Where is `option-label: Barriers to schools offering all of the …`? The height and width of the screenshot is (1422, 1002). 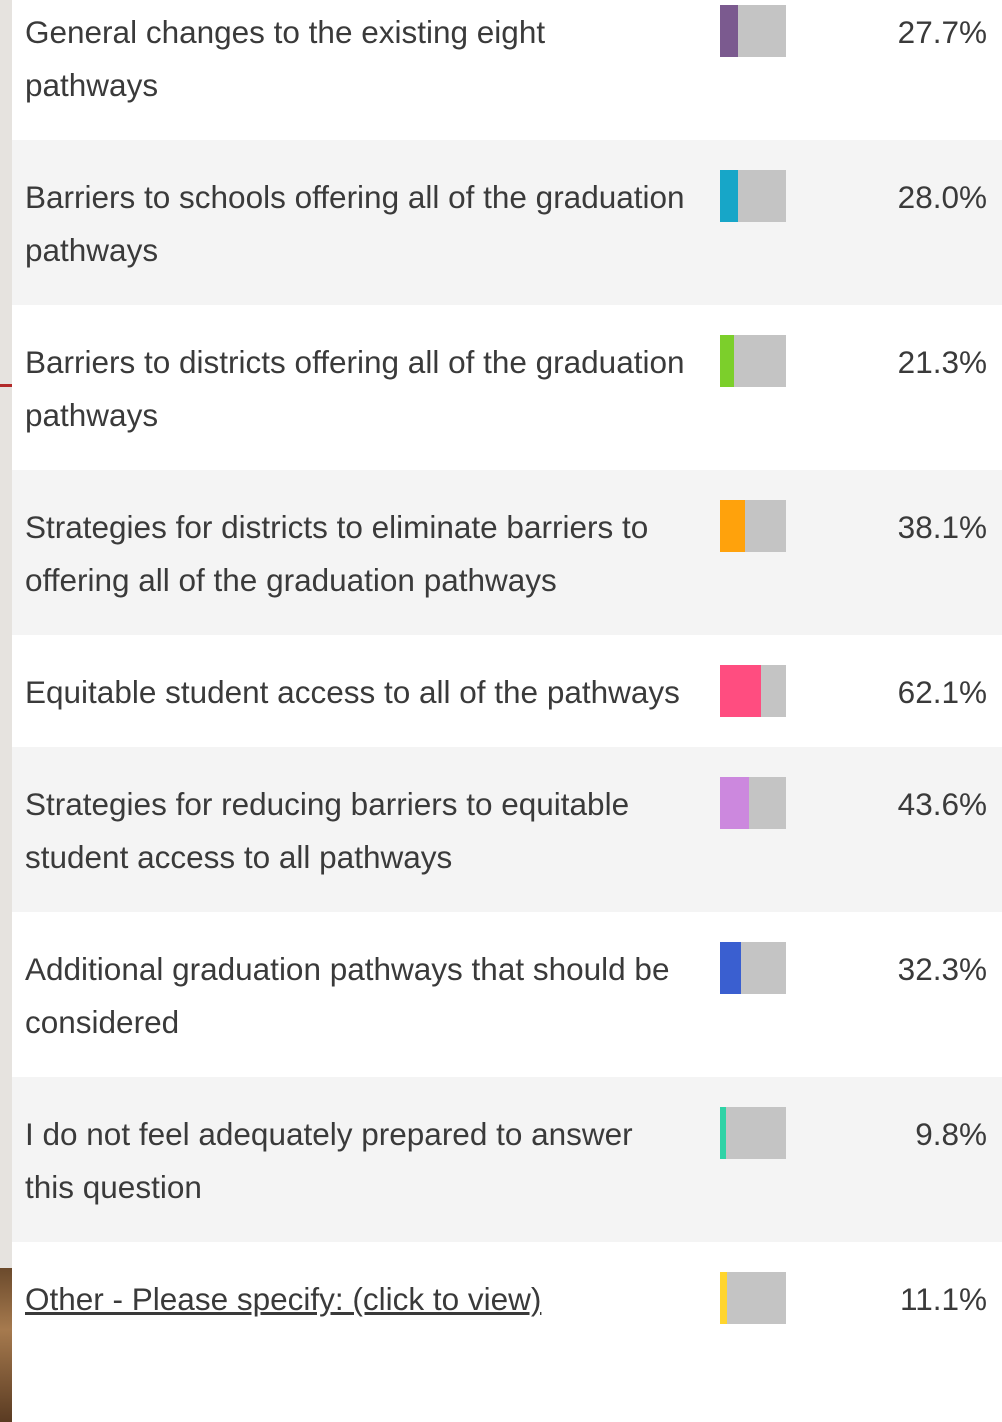 option-label: Barriers to schools offering all of the … is located at coordinates (355, 223).